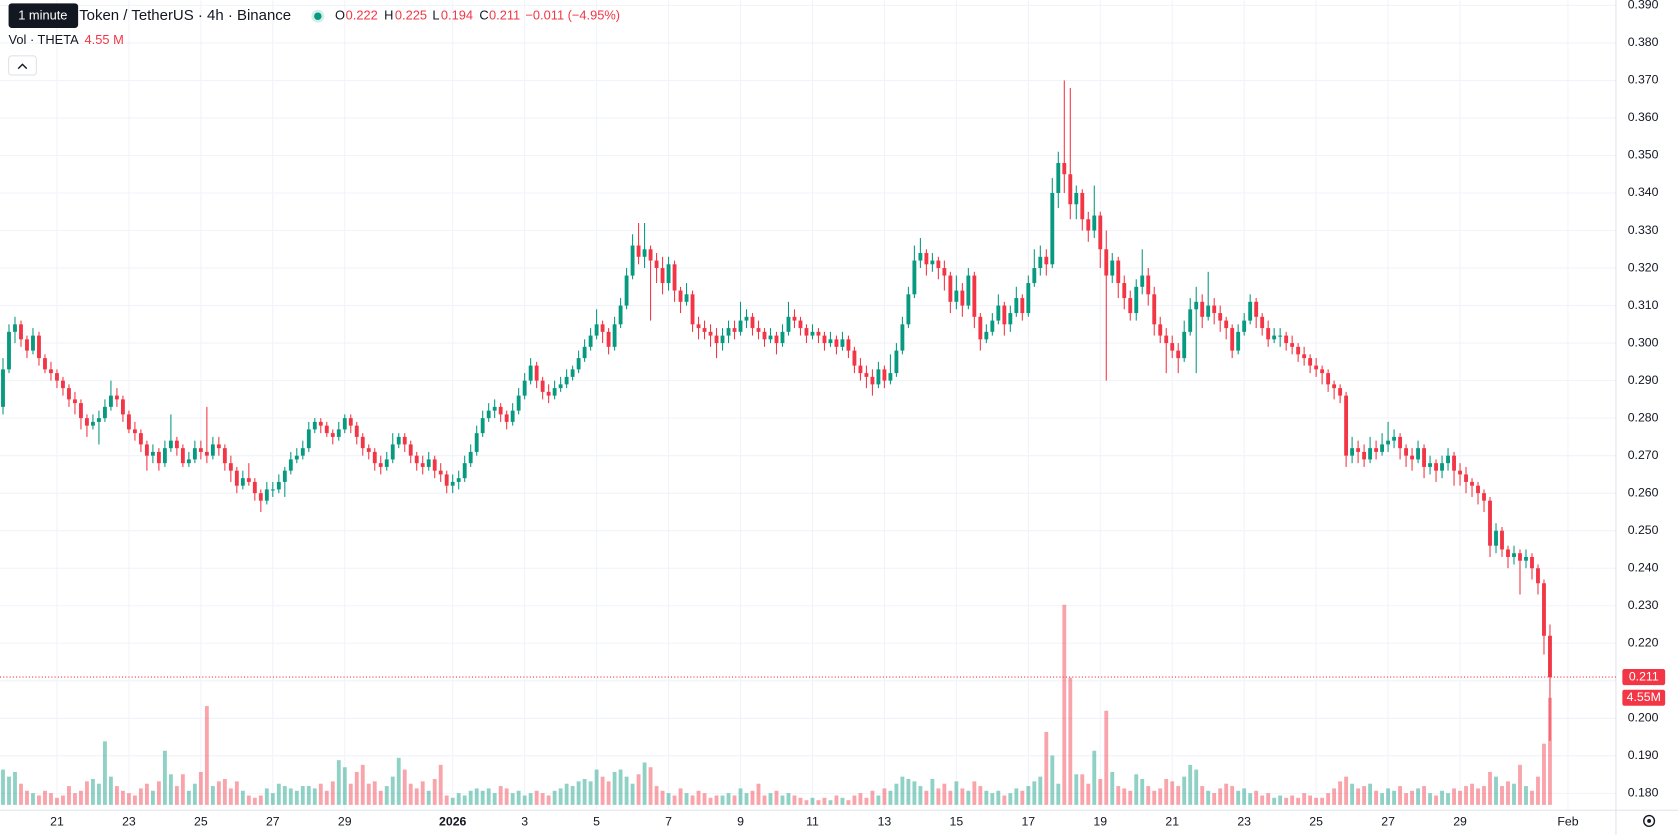 Image resolution: width=1678 pixels, height=835 pixels. What do you see at coordinates (44, 39) in the screenshot?
I see `volume-title: Vol · THETA` at bounding box center [44, 39].